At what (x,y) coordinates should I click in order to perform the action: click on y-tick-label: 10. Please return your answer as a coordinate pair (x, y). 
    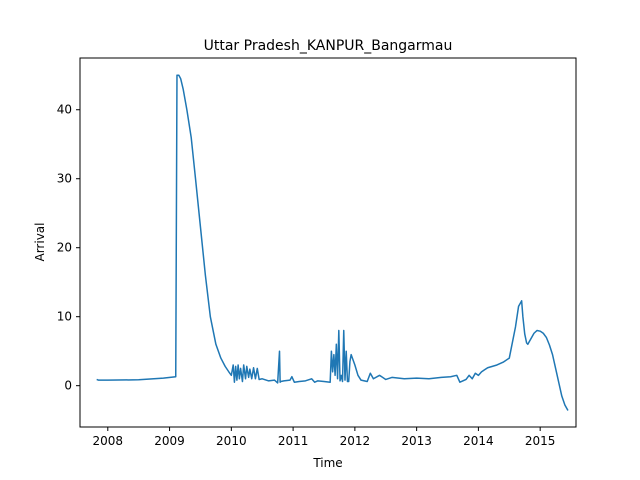
    Looking at the image, I should click on (64, 317).